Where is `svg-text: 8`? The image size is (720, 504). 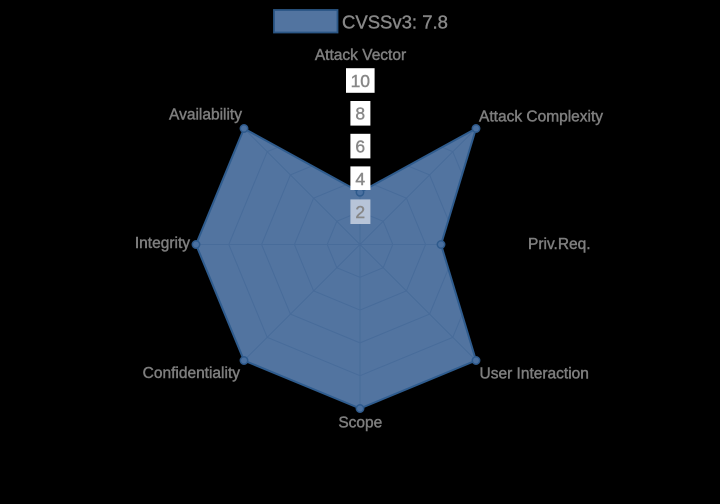 svg-text: 8 is located at coordinates (360, 114).